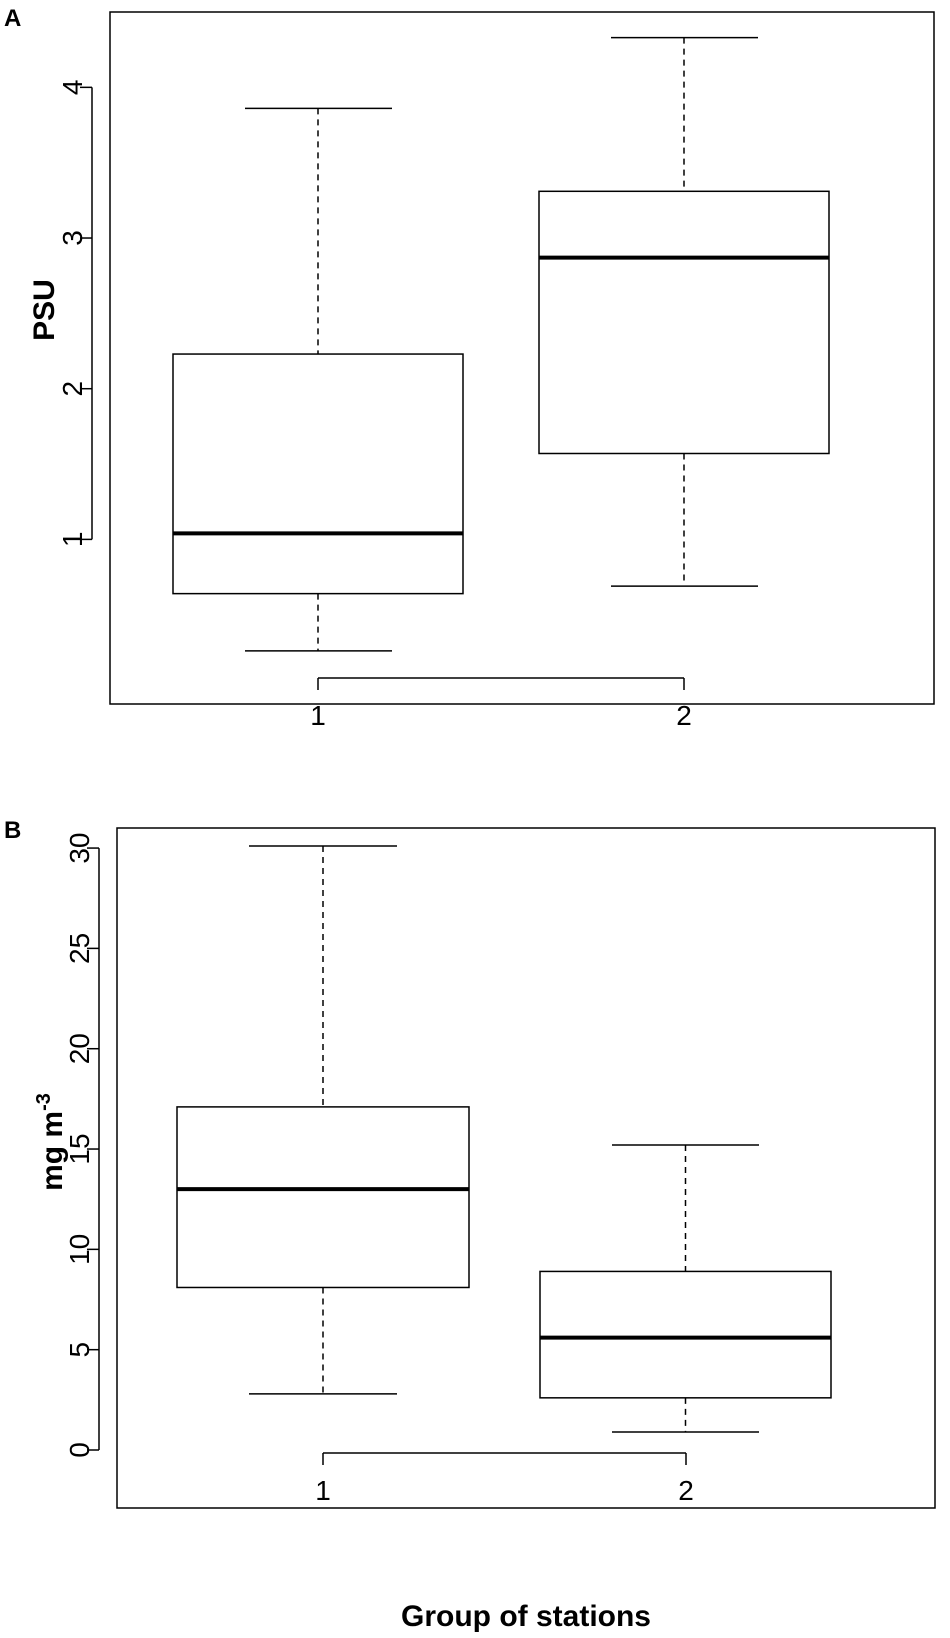 The width and height of the screenshot is (950, 1638). I want to click on y-tick-label-20: 20, so click(79, 1048).